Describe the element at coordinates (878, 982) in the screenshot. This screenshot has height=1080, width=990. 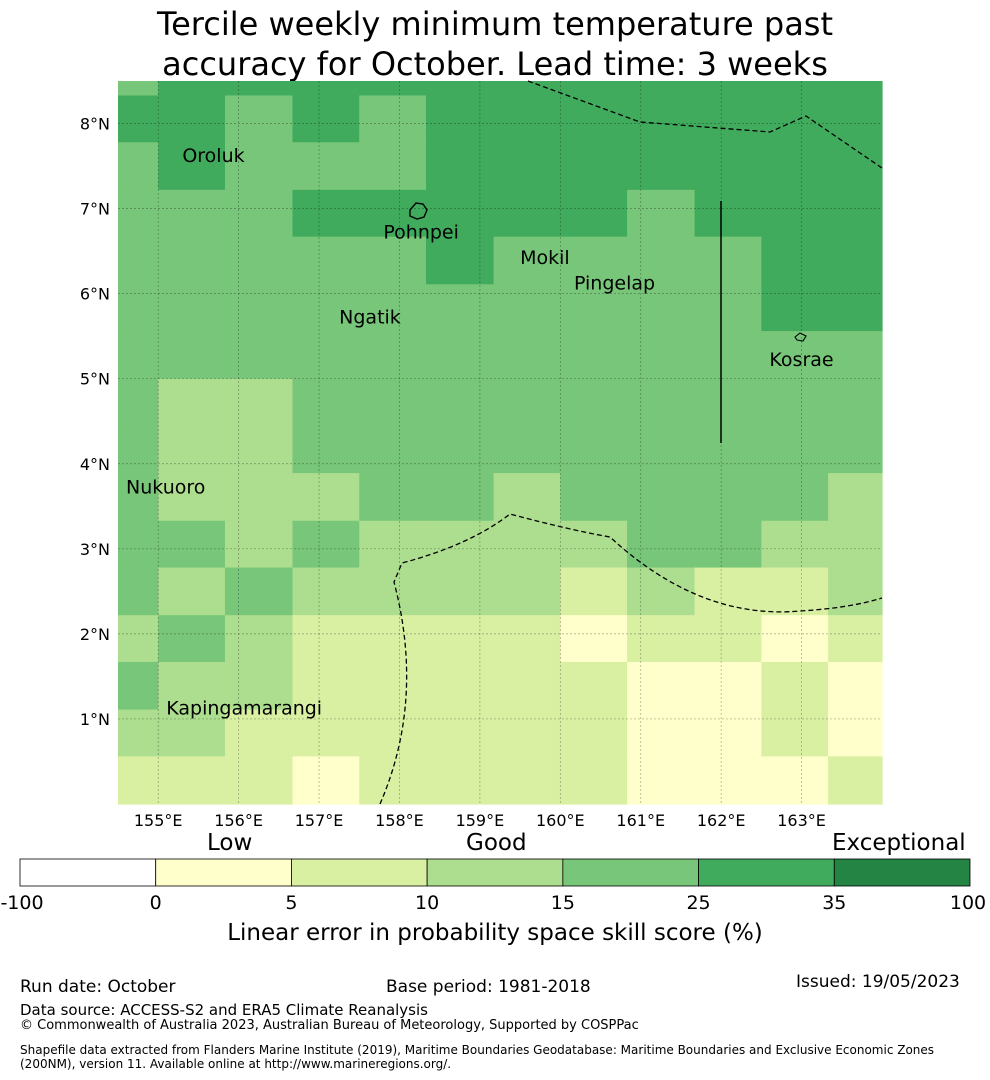
I see `issued-date: Issued: 19/05/2023` at that location.